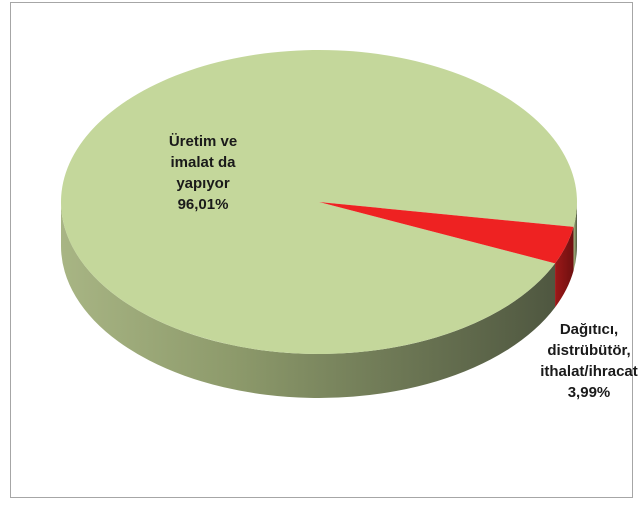 This screenshot has height=505, width=641. I want to click on slice-label-uretim-value: 96,01%, so click(203, 204).